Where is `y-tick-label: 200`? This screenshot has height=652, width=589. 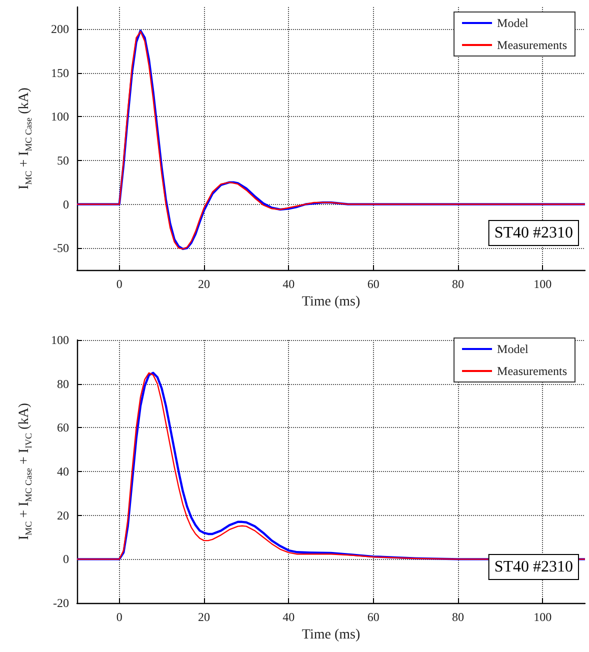
y-tick-label: 200 is located at coordinates (60, 29).